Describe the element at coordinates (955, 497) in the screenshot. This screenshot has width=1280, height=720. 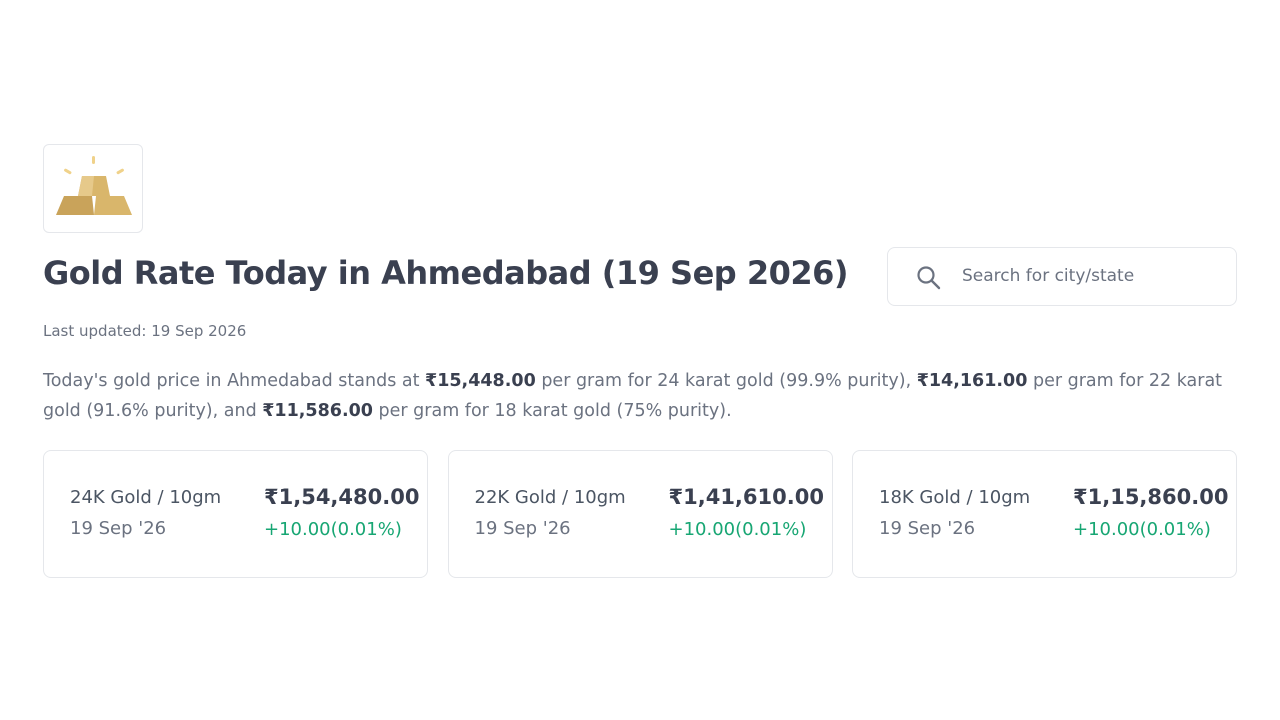
I see `card-label: 18K Gold / 10gm` at that location.